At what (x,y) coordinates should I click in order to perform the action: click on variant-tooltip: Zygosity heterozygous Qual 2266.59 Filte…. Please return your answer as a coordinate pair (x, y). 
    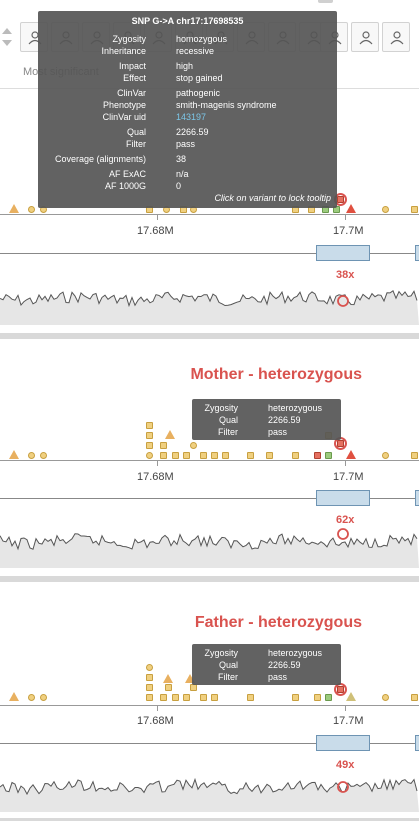
    Looking at the image, I should click on (266, 664).